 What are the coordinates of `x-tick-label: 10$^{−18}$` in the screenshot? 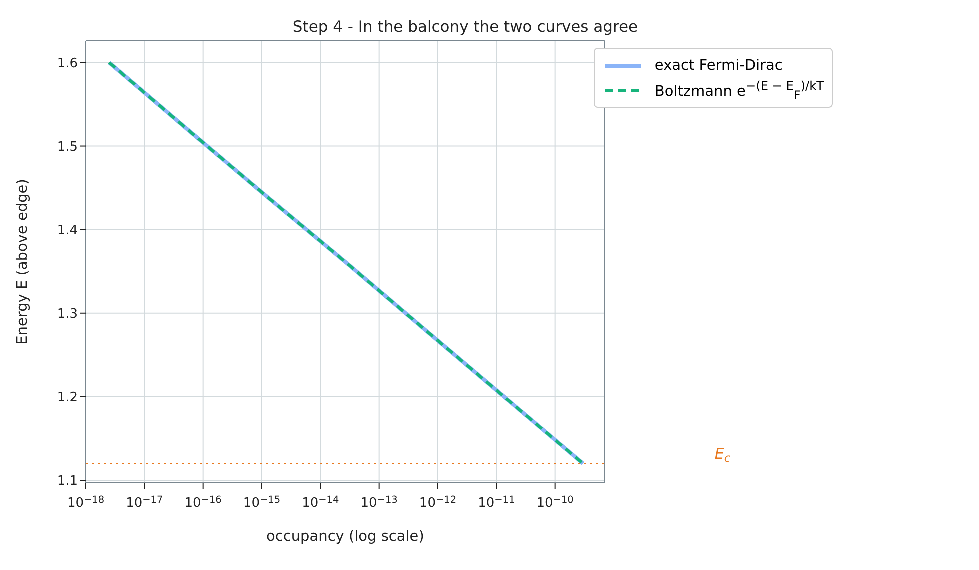 It's located at (86, 502).